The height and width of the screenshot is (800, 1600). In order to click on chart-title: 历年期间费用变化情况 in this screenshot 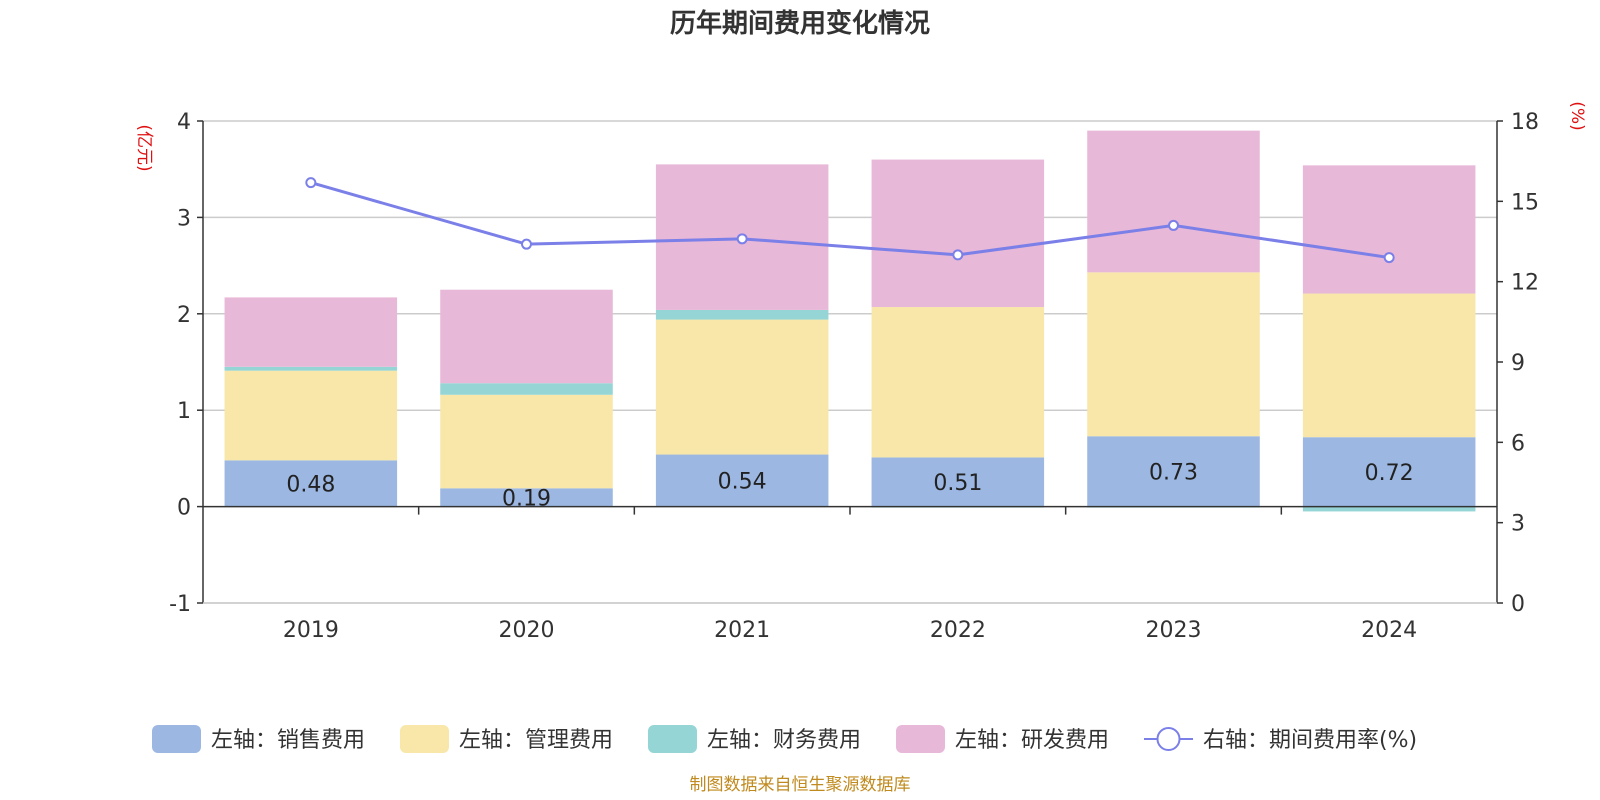, I will do `click(800, 23)`.